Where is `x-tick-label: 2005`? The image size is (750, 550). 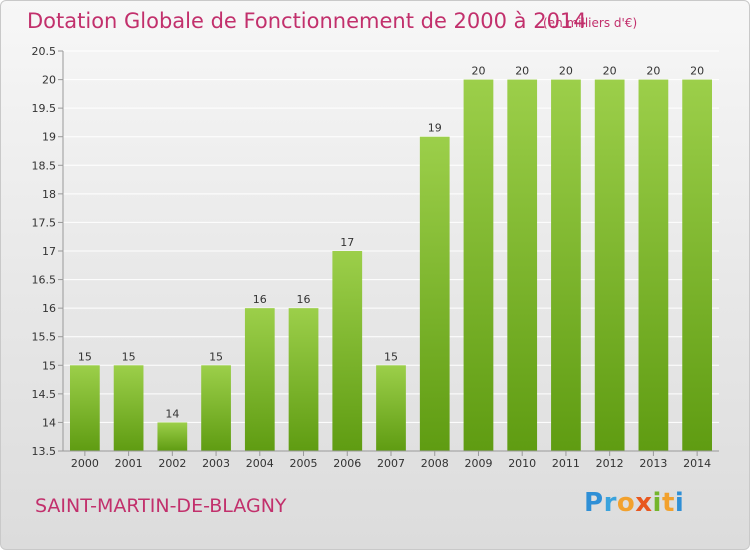 x-tick-label: 2005 is located at coordinates (304, 463).